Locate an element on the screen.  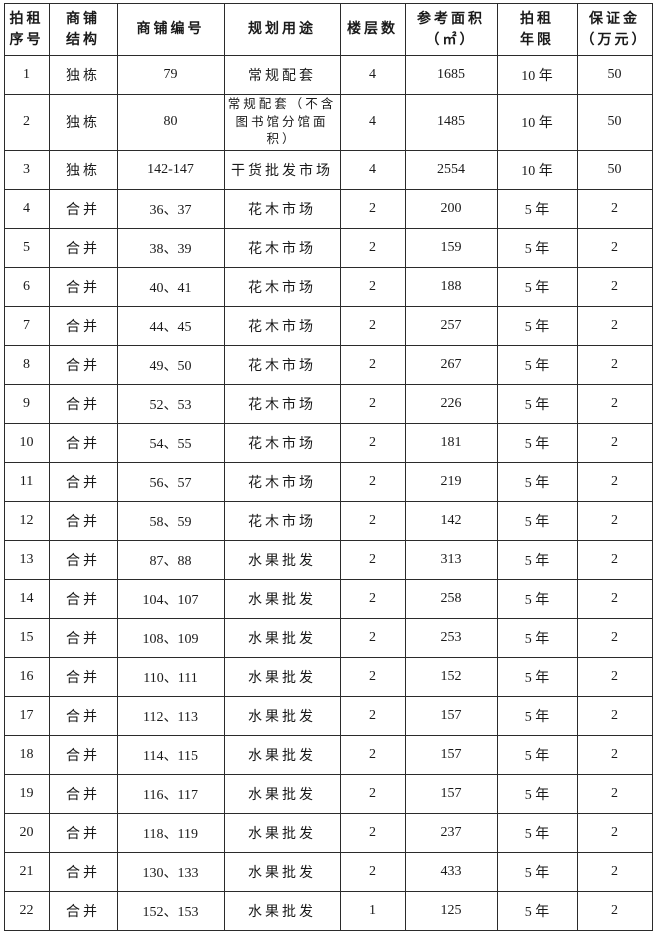
cell-shop-no: 104、107 is located at coordinates (170, 598).